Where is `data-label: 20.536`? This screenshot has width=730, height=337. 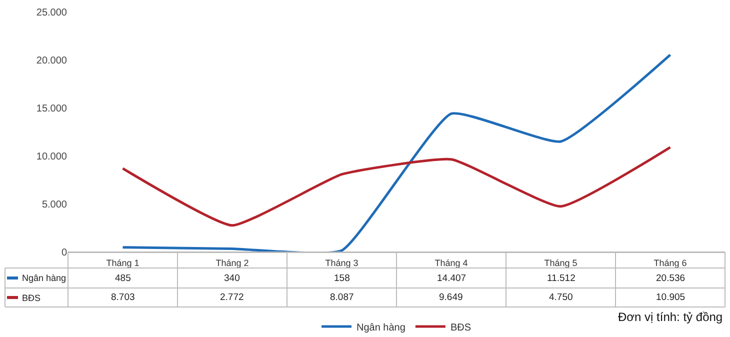
data-label: 20.536 is located at coordinates (671, 278).